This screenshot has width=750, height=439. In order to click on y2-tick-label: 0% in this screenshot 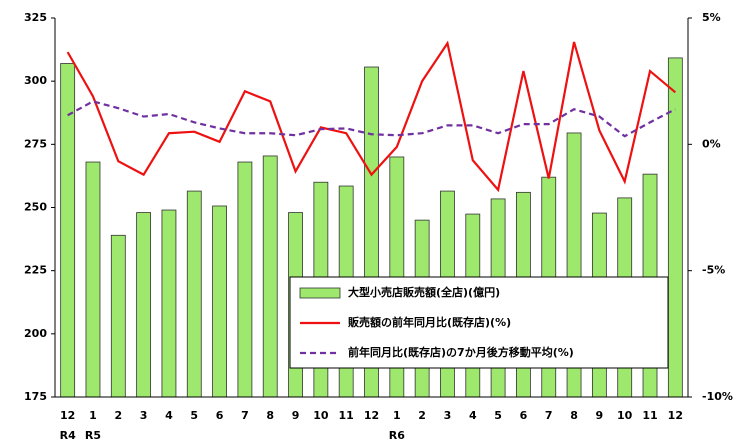, I will do `click(711, 143)`.